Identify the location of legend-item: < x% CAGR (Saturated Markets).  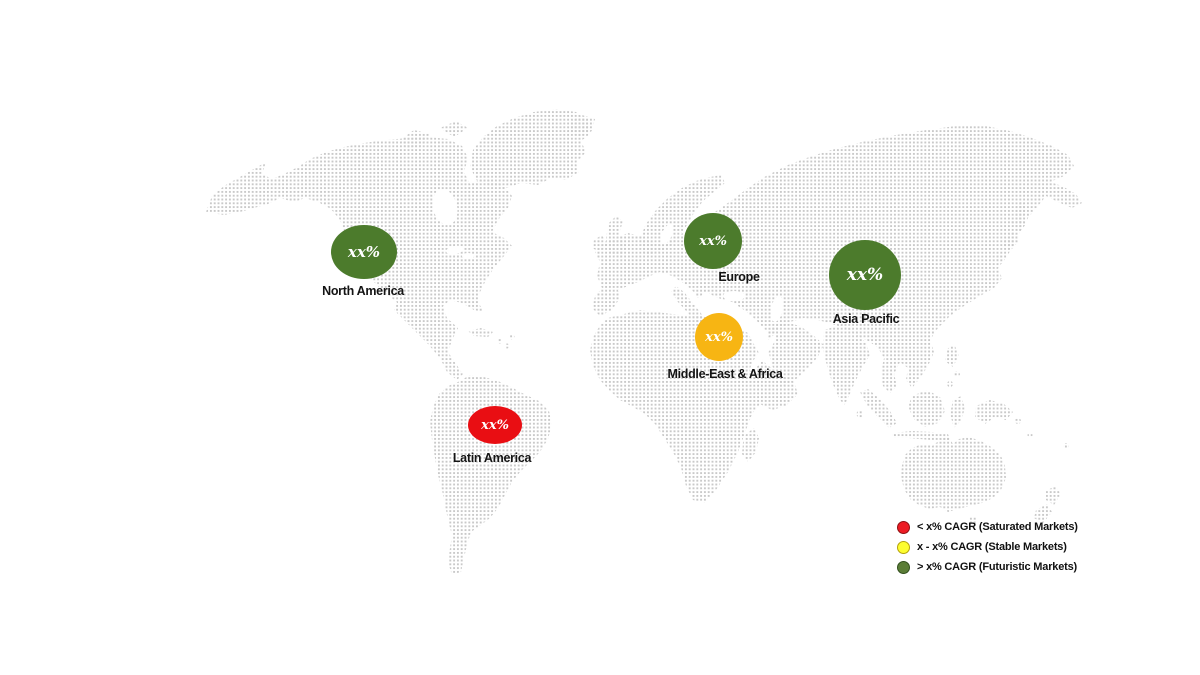
(987, 527).